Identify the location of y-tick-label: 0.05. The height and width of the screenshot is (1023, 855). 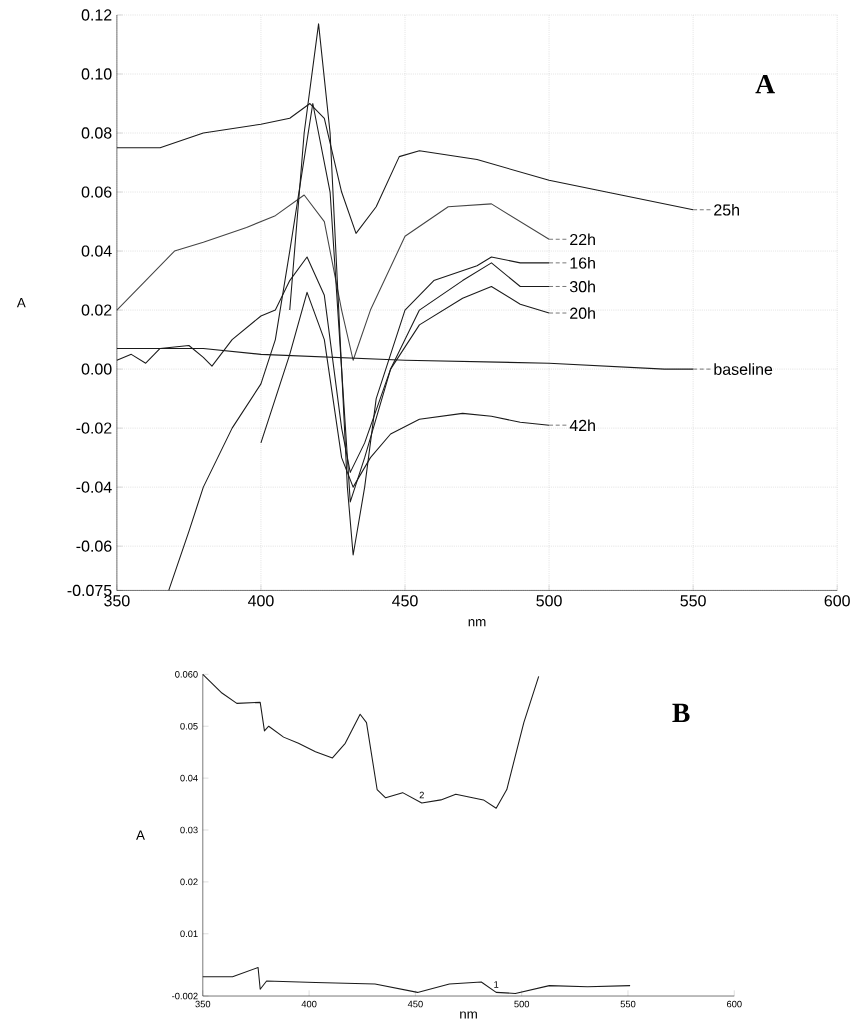
(189, 726).